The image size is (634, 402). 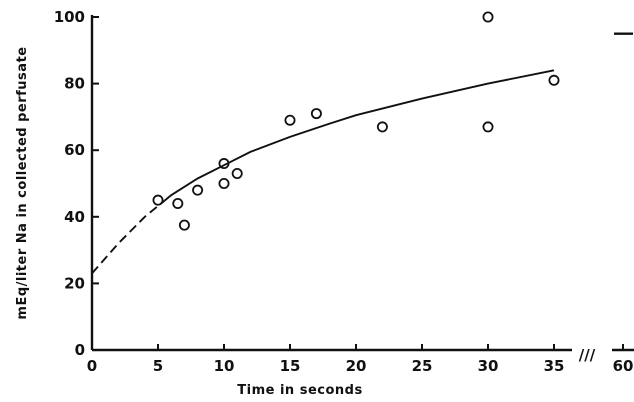 I want to click on x-tick-label-5: 5, so click(x=158, y=366).